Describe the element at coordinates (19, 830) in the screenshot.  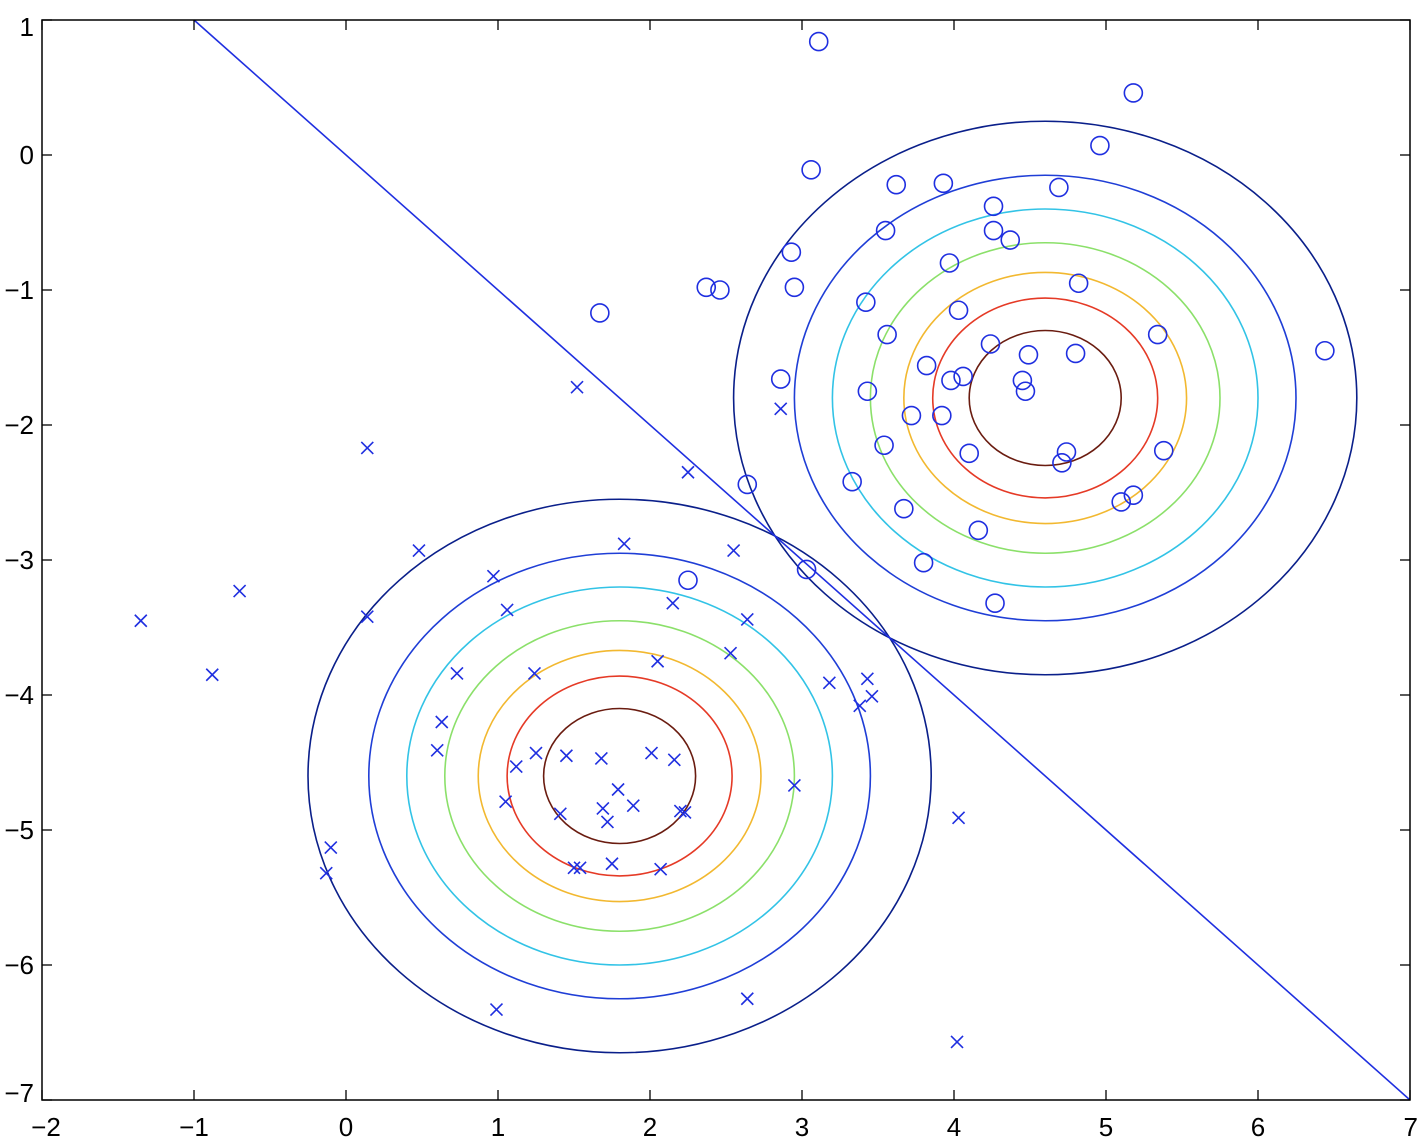
I see `y-tick-label: −5` at that location.